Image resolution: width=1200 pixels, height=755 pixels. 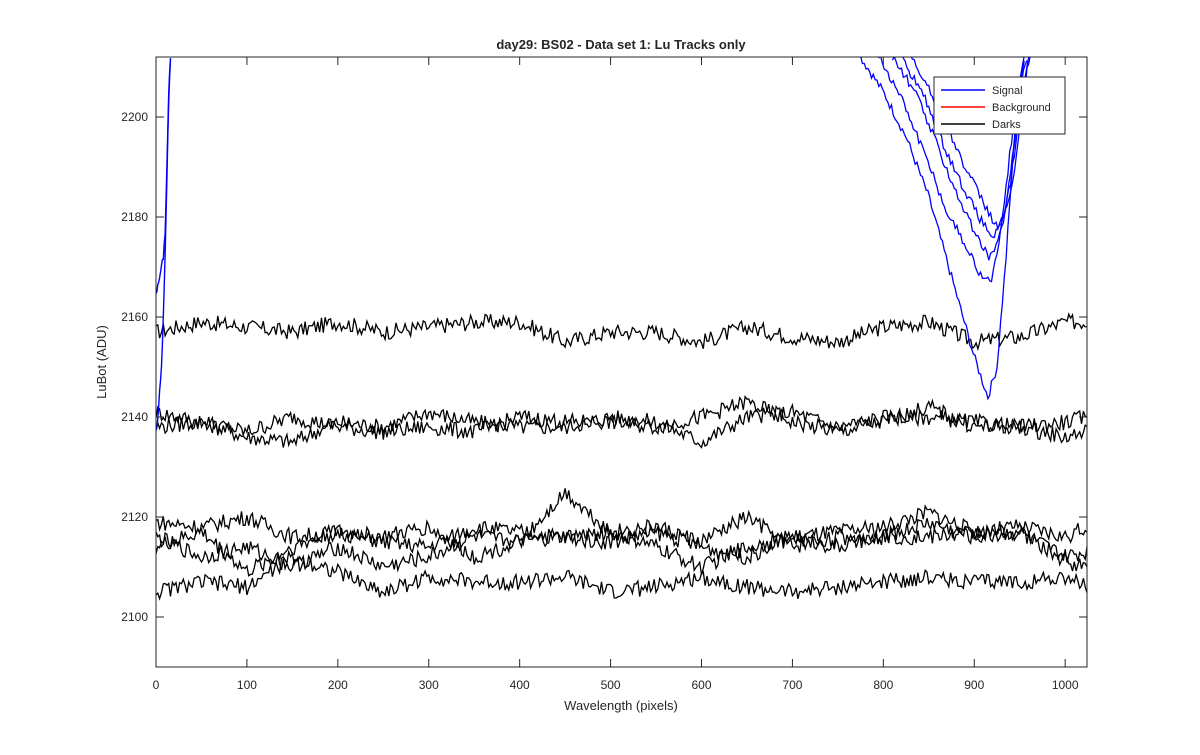 What do you see at coordinates (1006, 125) in the screenshot?
I see `legend-label-darks: Darks` at bounding box center [1006, 125].